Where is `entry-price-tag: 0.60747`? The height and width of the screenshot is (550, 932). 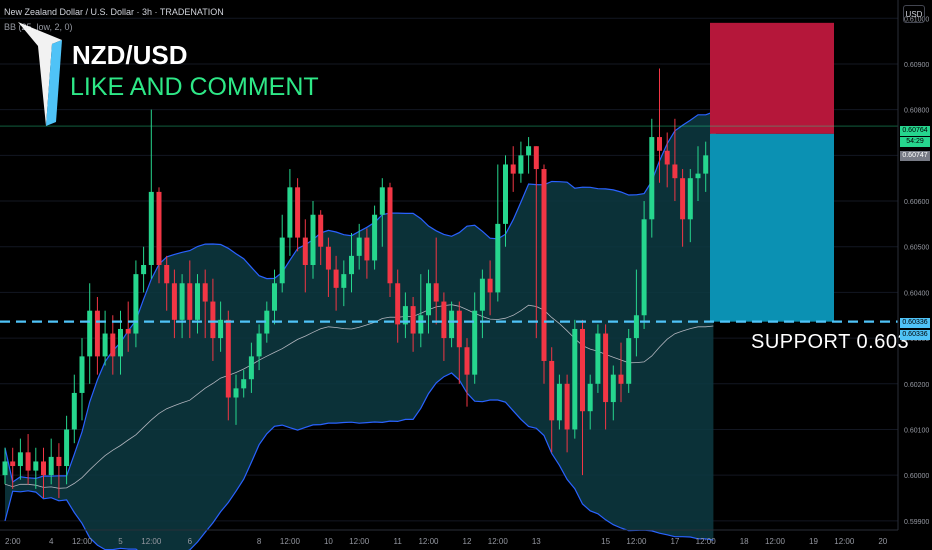 entry-price-tag: 0.60747 is located at coordinates (915, 156).